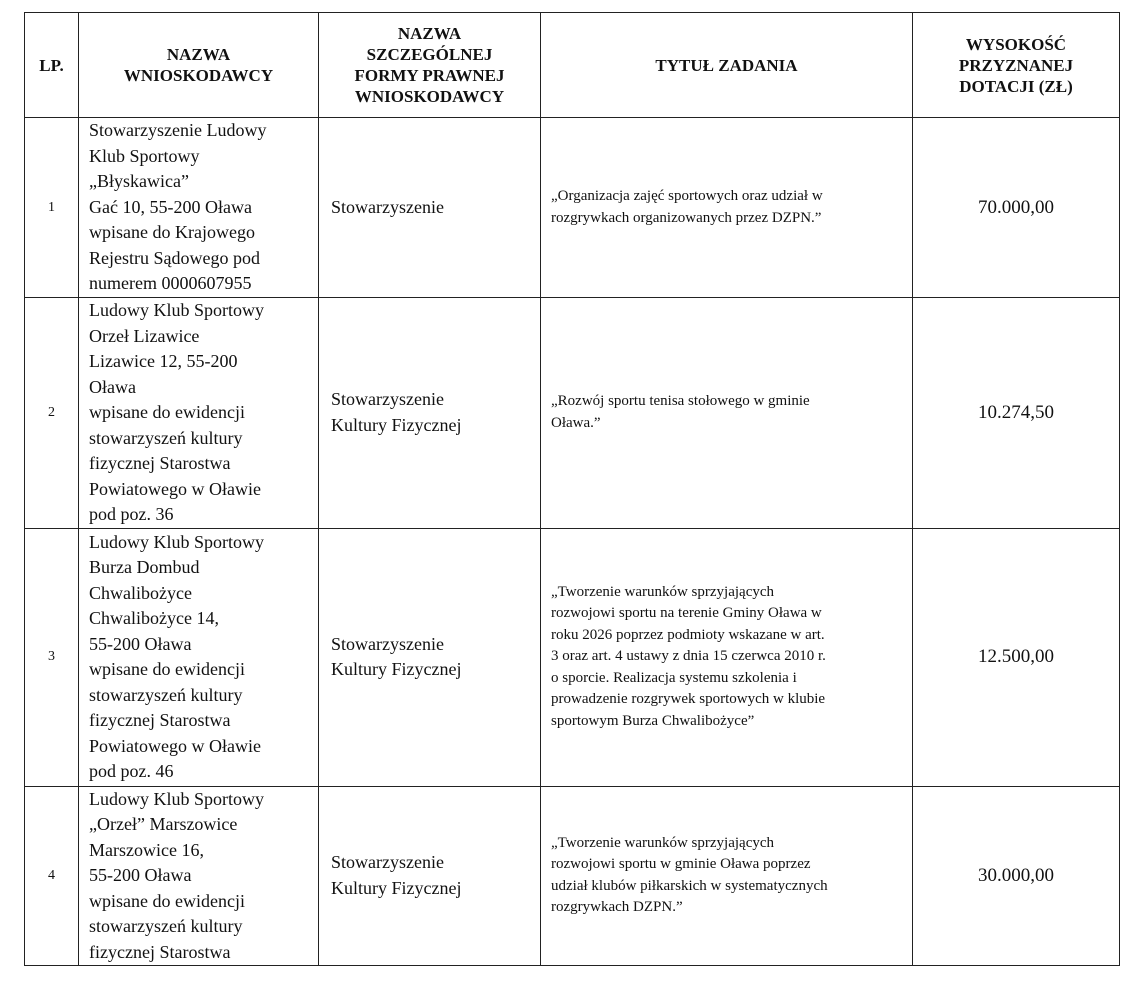  Describe the element at coordinates (1016, 875) in the screenshot. I see `cell-grant-amount: 30.000,00` at that location.